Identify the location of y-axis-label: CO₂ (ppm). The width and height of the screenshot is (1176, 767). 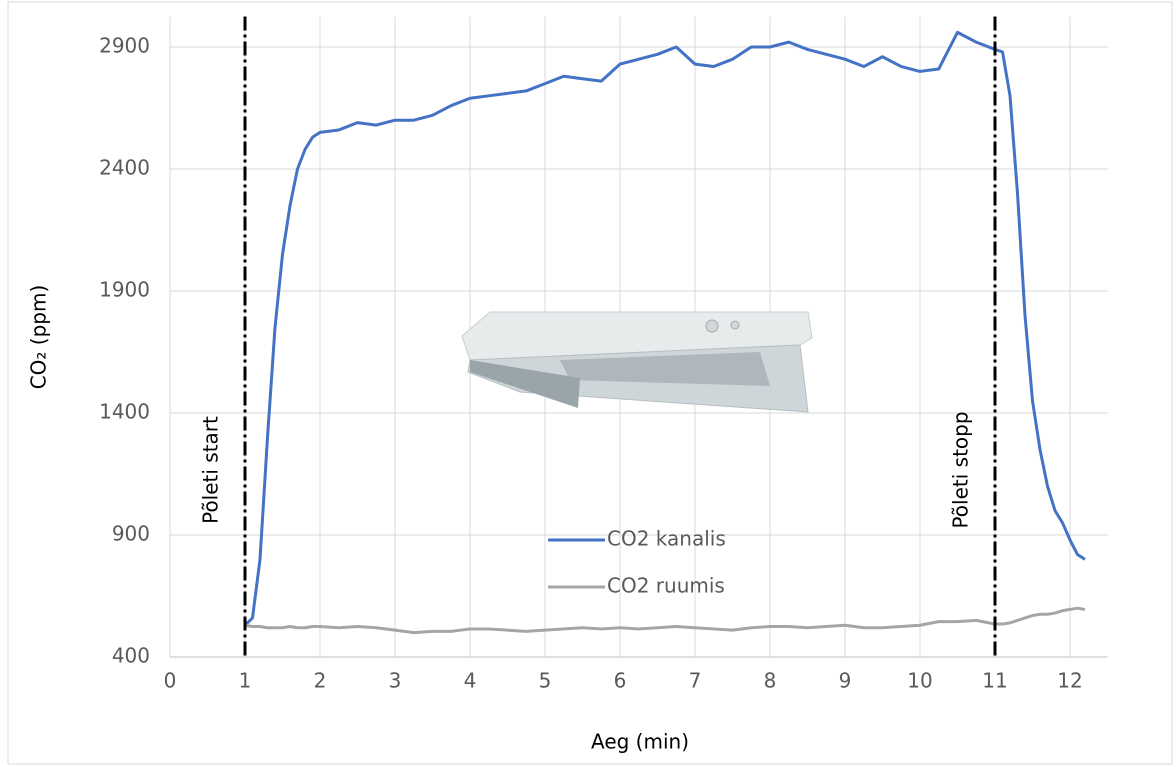
(39, 337).